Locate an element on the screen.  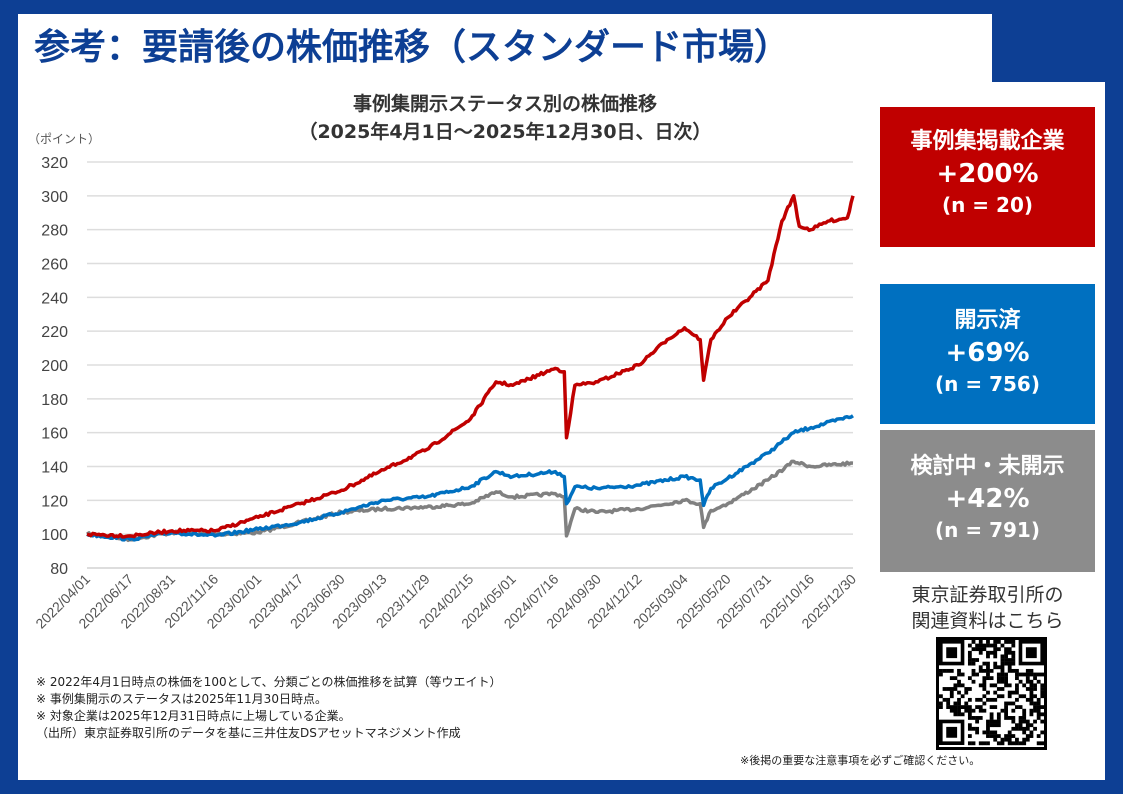
summary-box-featured: 事例集掲載企業 +200% (n = 20) is located at coordinates (987, 177).